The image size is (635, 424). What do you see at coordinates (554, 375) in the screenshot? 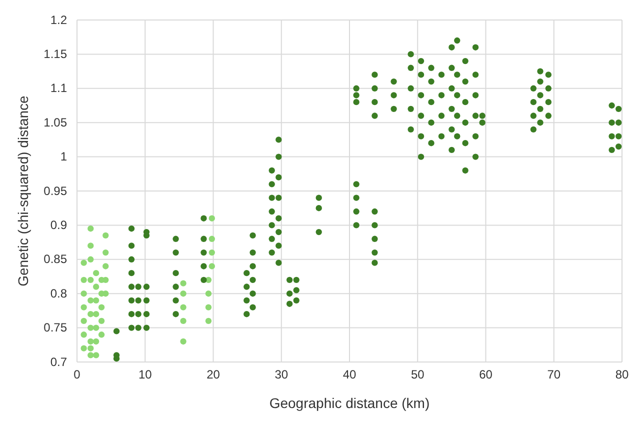
I see `x-tick-label: 70` at bounding box center [554, 375].